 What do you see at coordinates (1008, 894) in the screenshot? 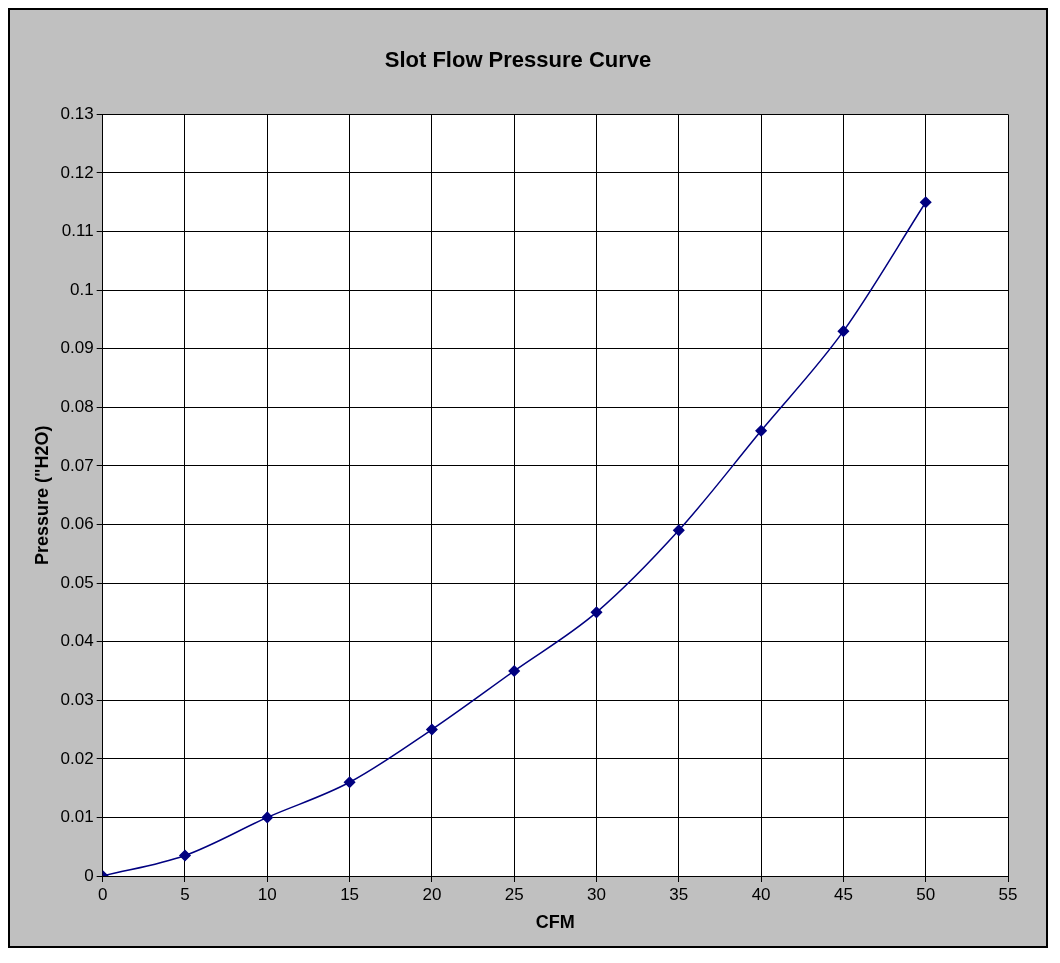
I see `x-tick-label: 55` at bounding box center [1008, 894].